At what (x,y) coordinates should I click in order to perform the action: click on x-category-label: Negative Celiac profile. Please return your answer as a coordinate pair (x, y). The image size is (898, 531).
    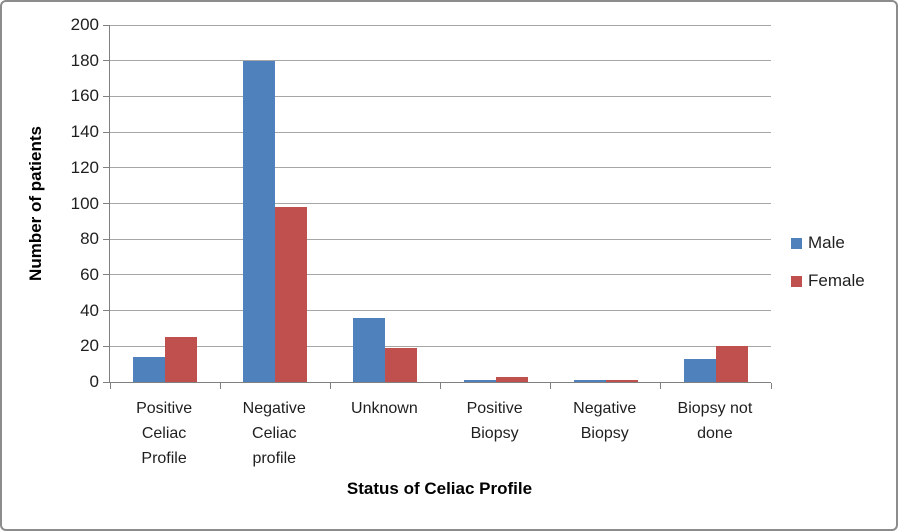
    Looking at the image, I should click on (274, 433).